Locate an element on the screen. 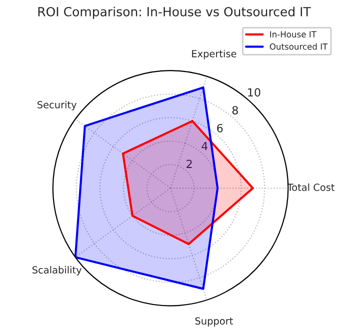 The width and height of the screenshot is (348, 336). spoke-label: Support is located at coordinates (214, 322).